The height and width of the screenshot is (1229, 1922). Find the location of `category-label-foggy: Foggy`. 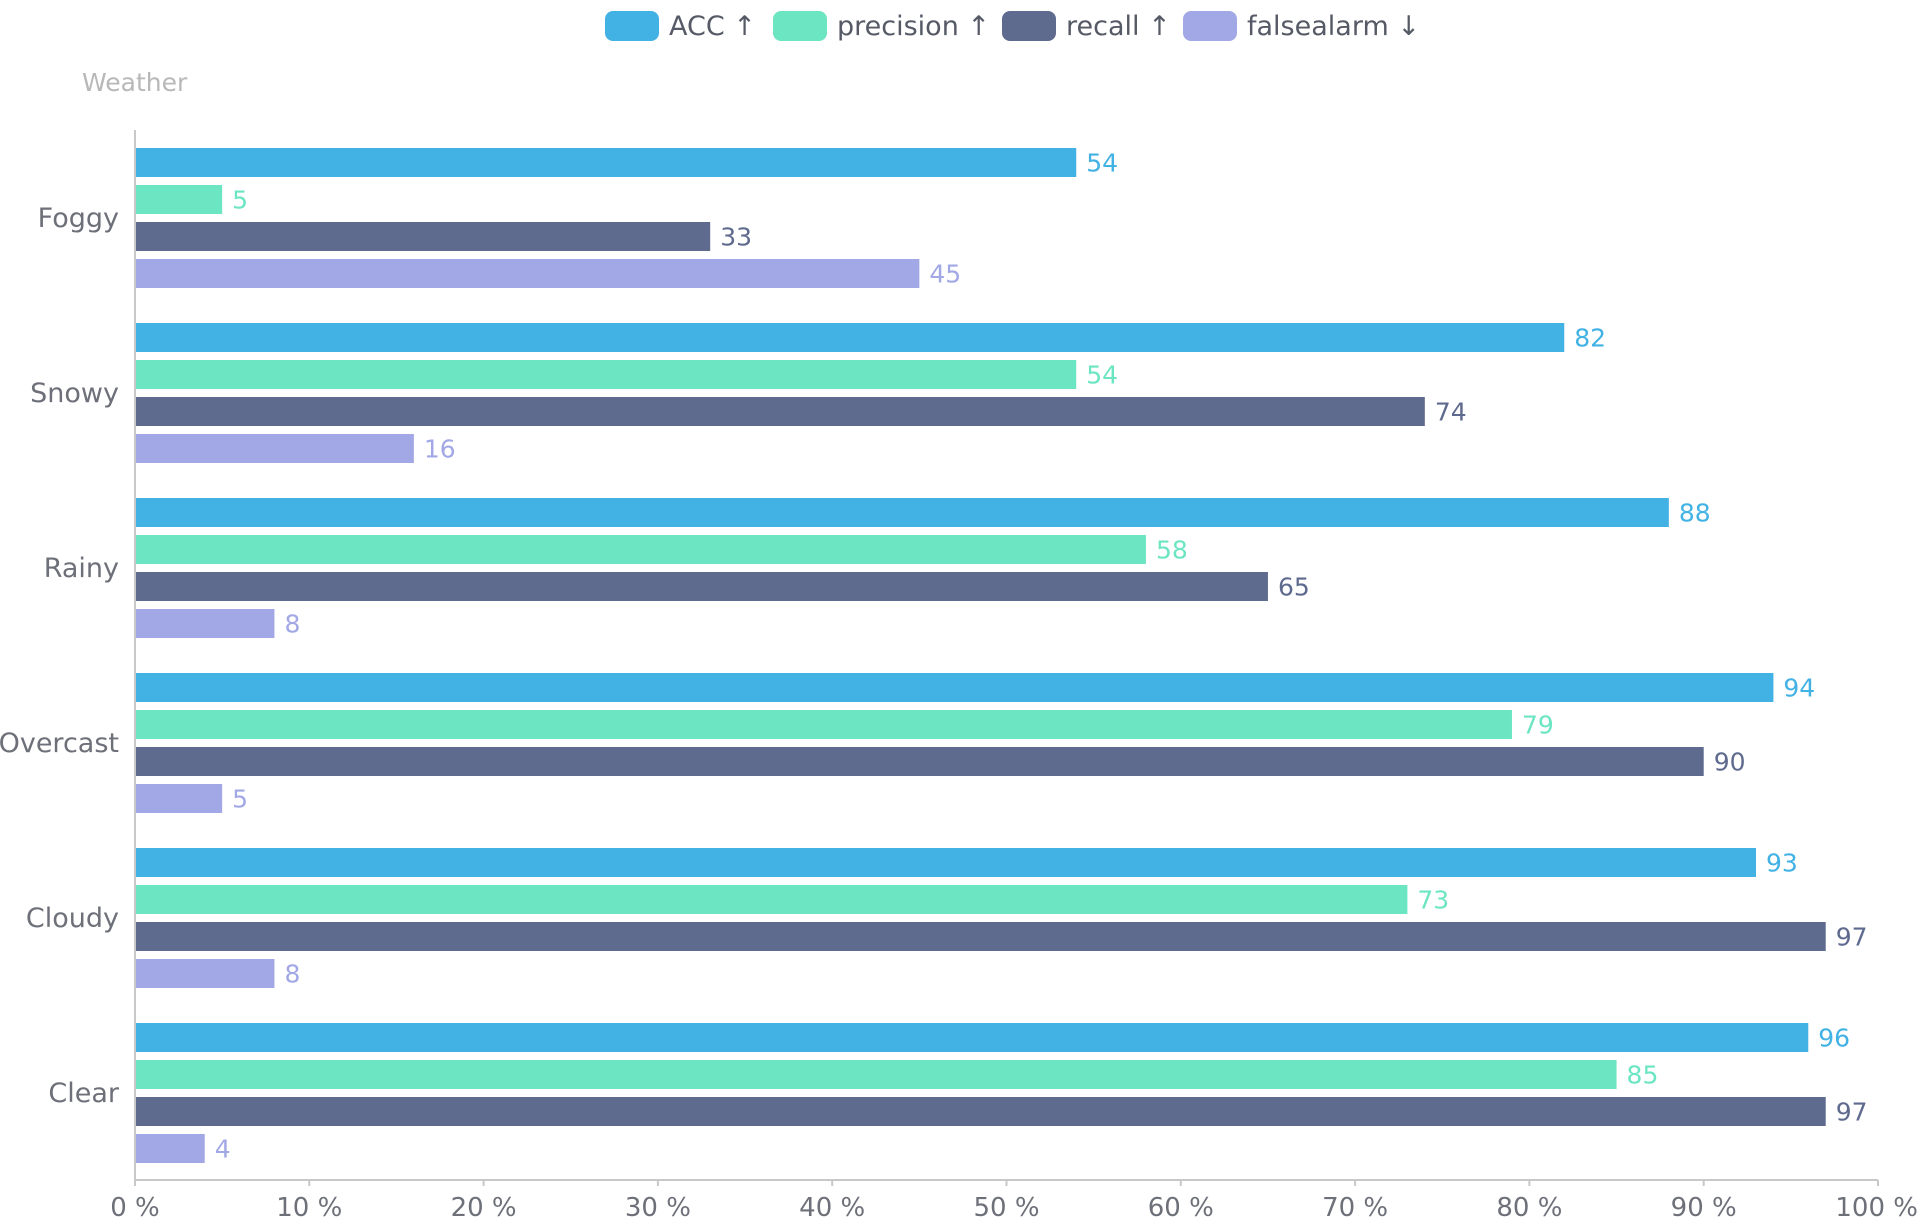

category-label-foggy: Foggy is located at coordinates (78, 218).